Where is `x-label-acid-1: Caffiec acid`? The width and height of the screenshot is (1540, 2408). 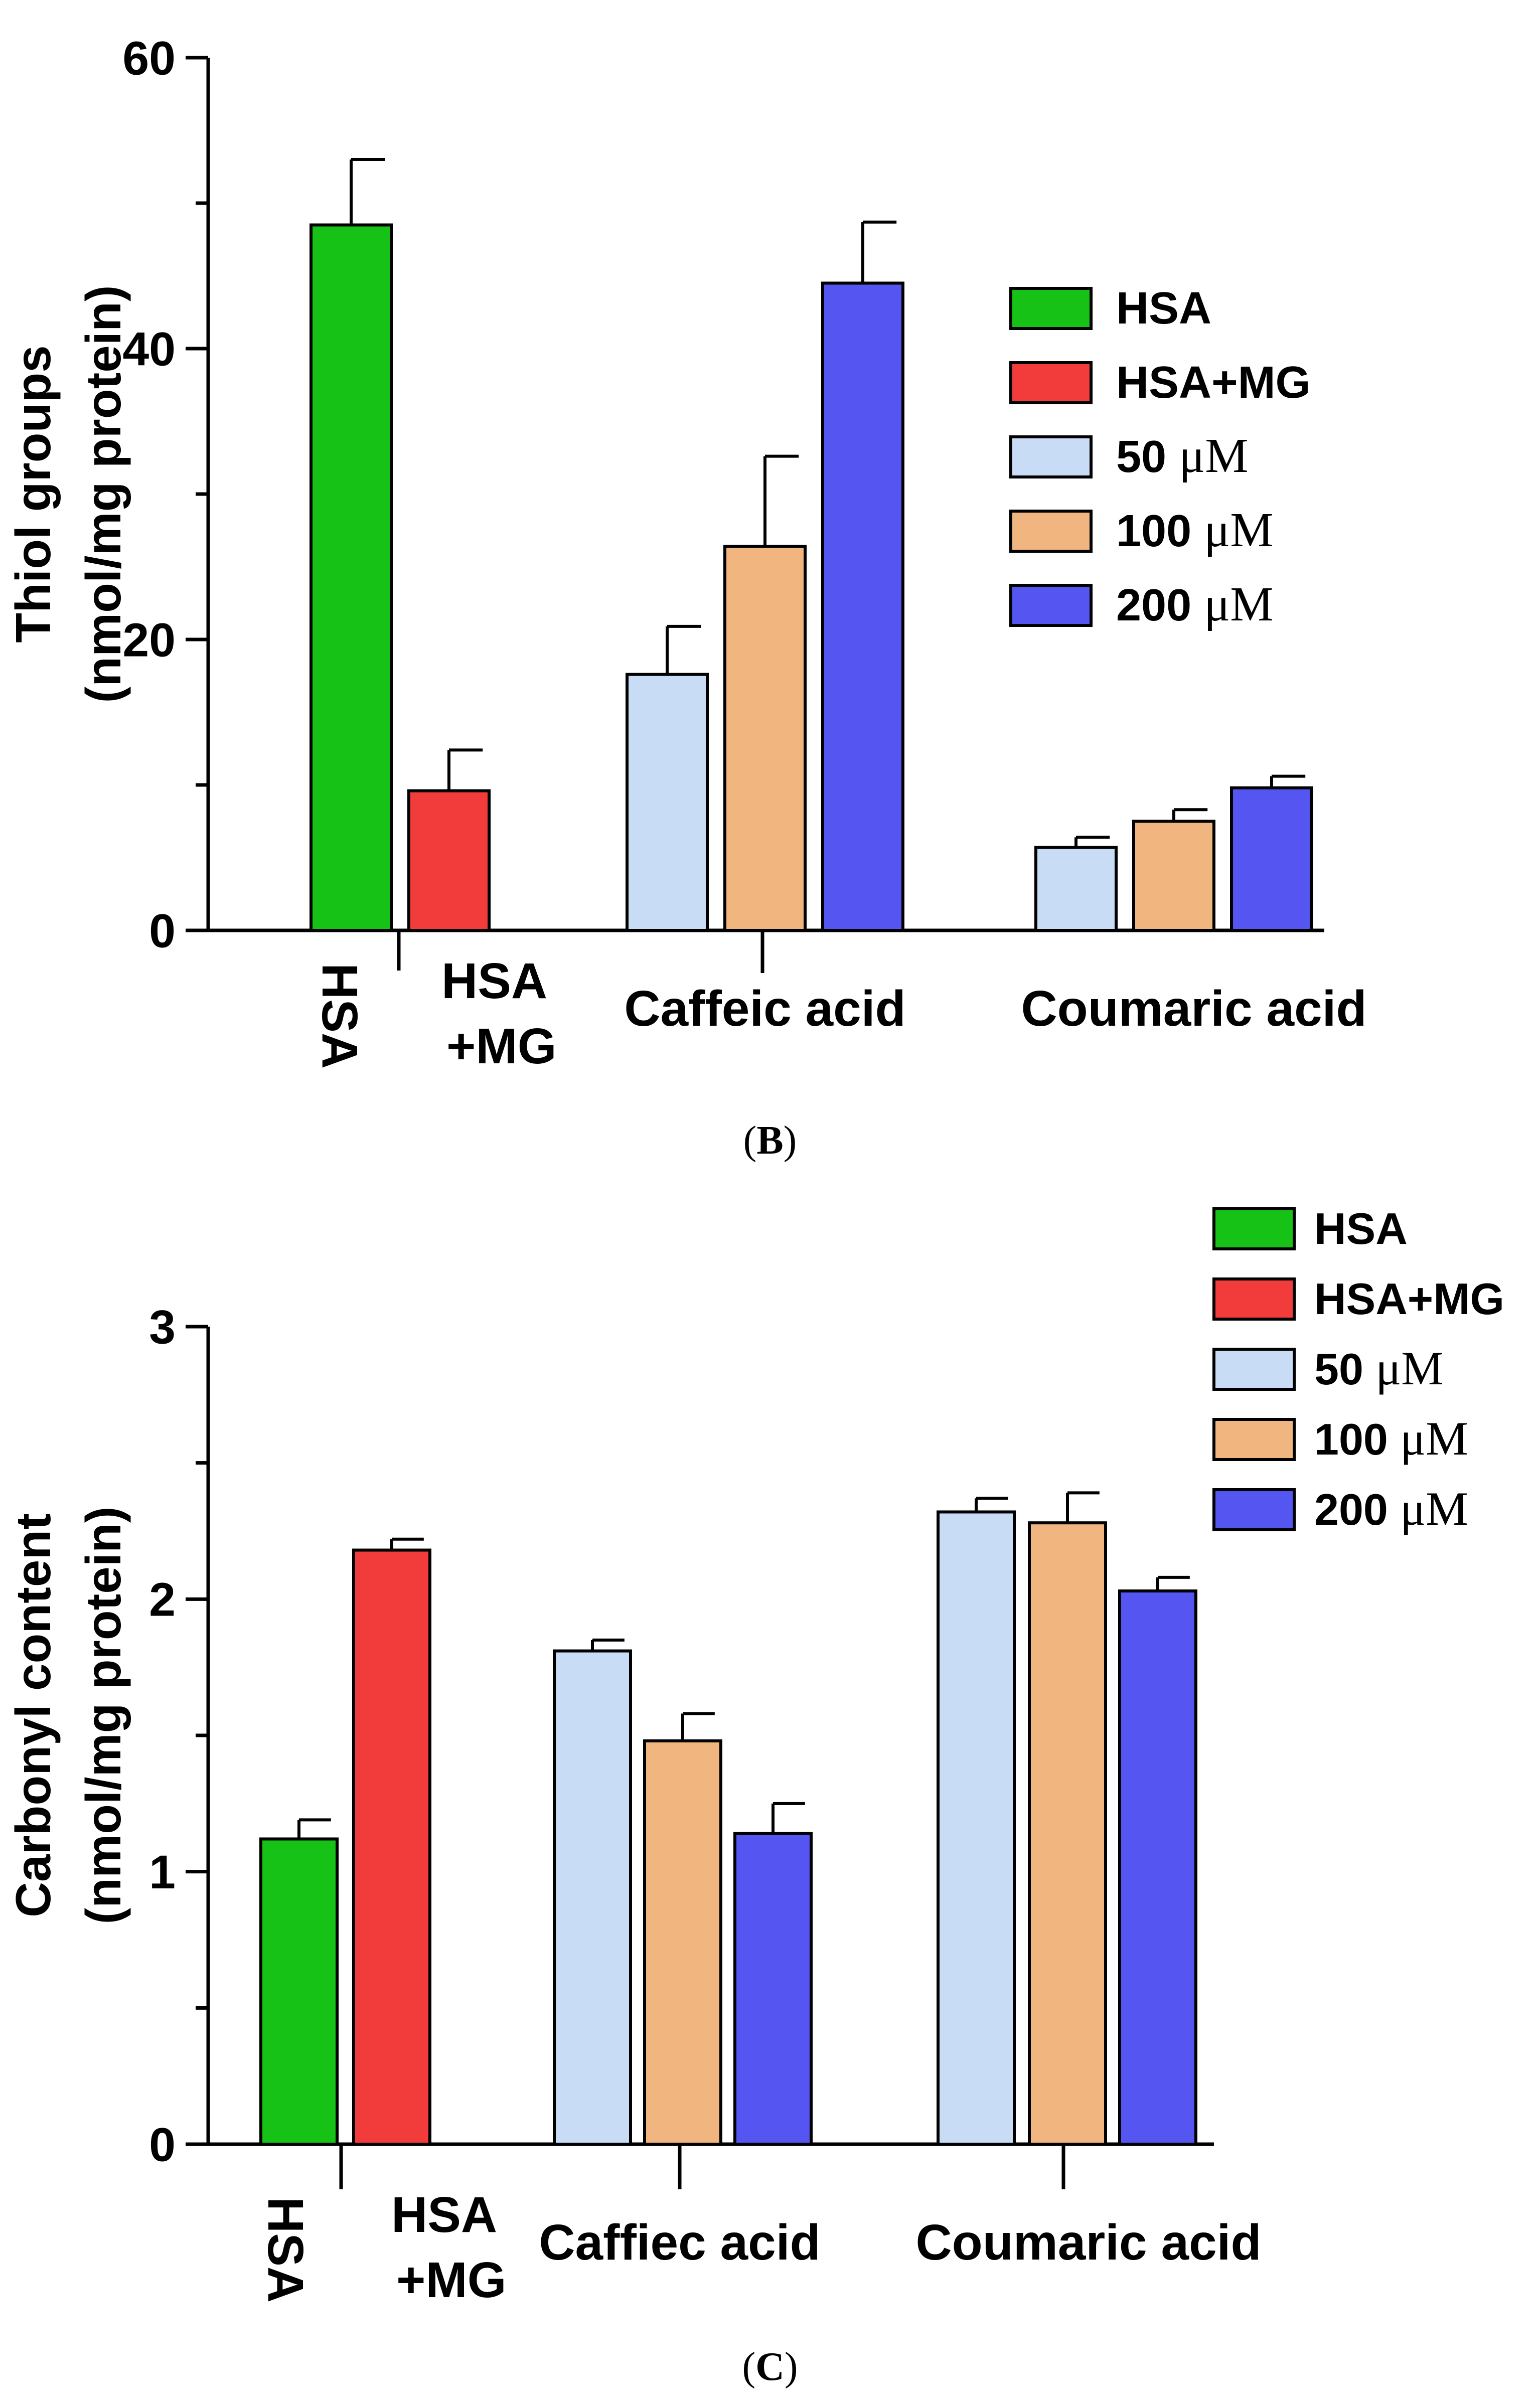 x-label-acid-1: Caffiec acid is located at coordinates (679, 2242).